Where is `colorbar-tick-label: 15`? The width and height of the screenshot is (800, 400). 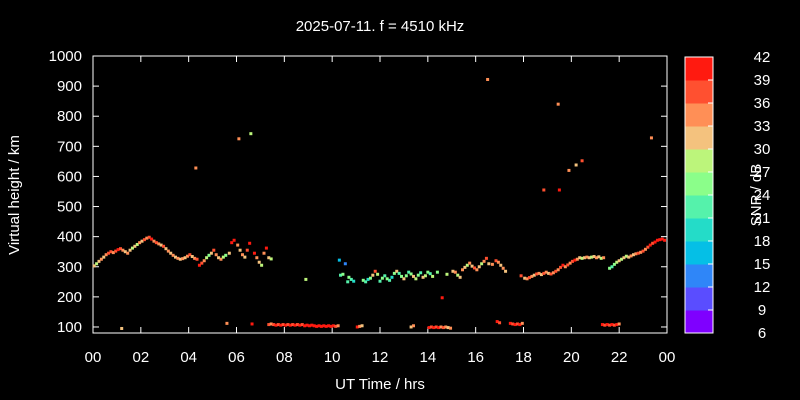
colorbar-tick-label: 15 is located at coordinates (762, 264).